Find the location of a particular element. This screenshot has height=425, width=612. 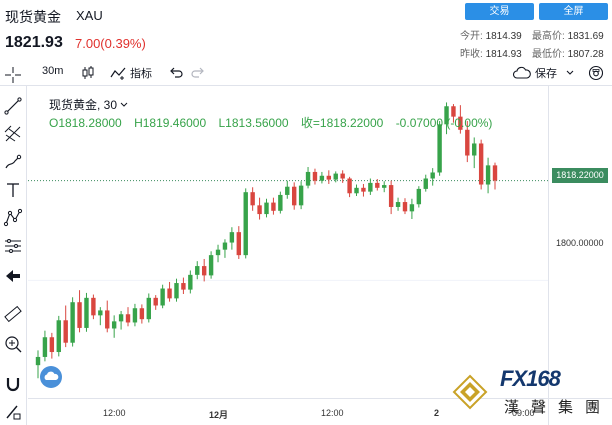

x-tick-label: 2 is located at coordinates (437, 413).